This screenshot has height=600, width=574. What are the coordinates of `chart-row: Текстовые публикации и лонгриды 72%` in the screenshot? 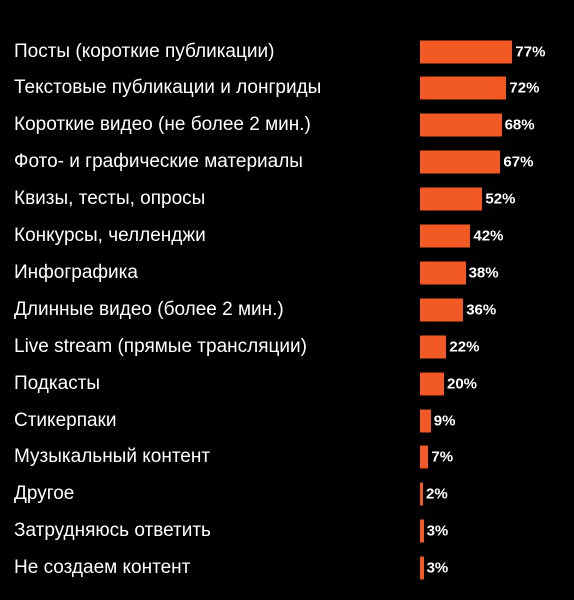 It's located at (287, 88).